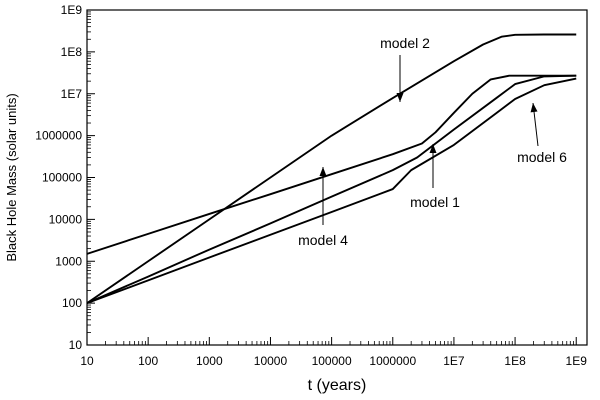 Image resolution: width=600 pixels, height=400 pixels. I want to click on y-tick-label: 1E9, so click(72, 10).